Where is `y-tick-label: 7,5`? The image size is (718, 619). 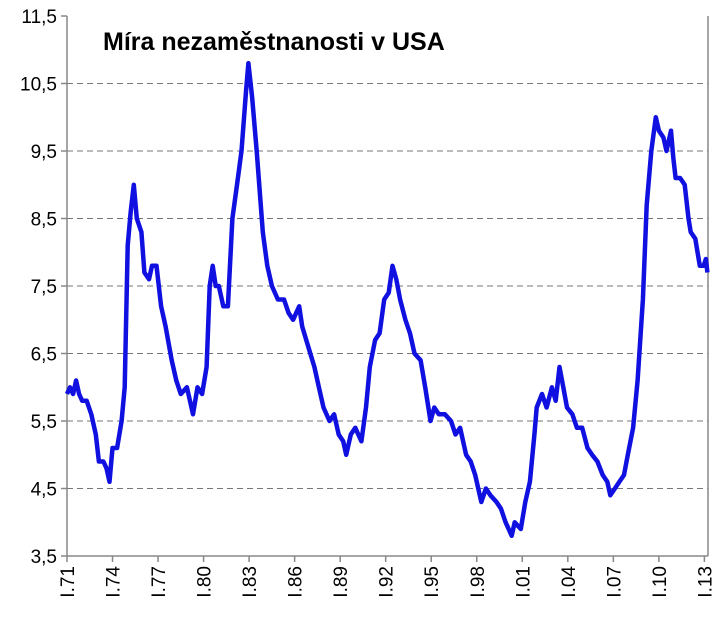
y-tick-label: 7,5 is located at coordinates (44, 287).